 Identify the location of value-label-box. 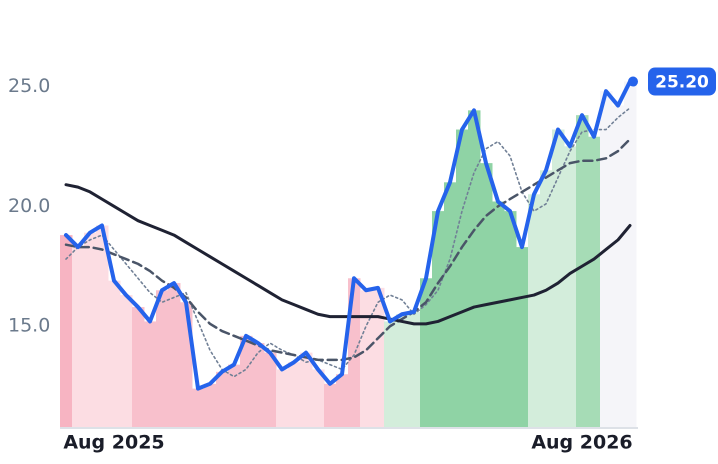
(682, 81).